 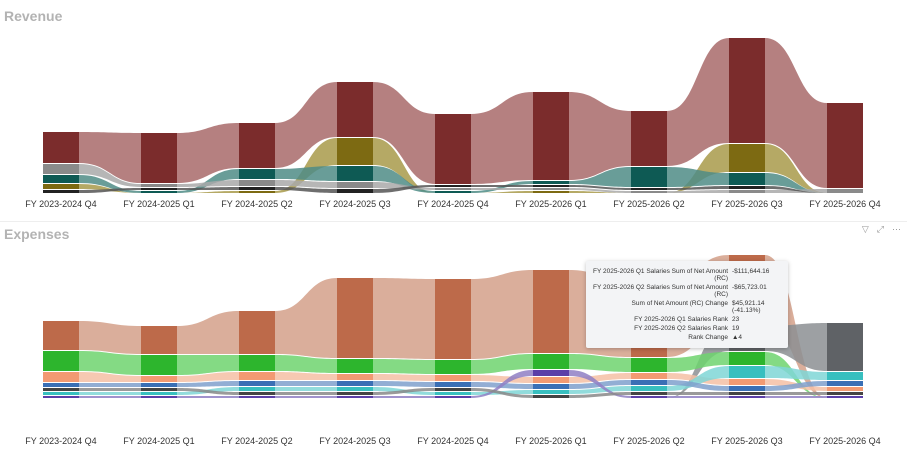 I want to click on focus-mode-icon: ⤢, so click(x=880, y=229).